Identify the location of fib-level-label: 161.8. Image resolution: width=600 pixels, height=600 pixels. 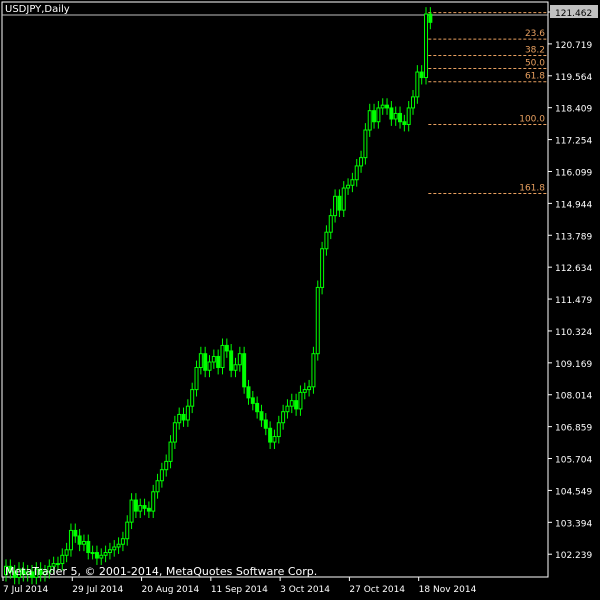
(532, 189).